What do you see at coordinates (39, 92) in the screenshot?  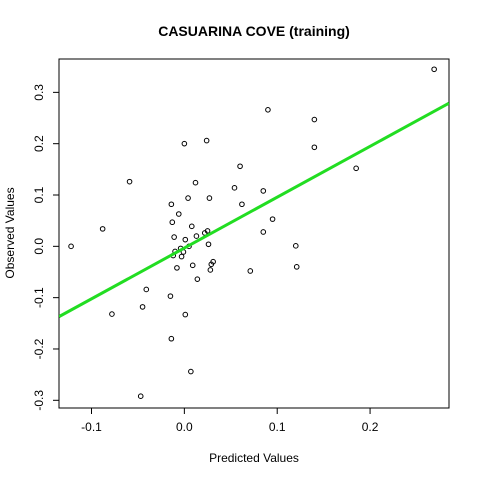 I see `y-tick-label-6: 0.3` at bounding box center [39, 92].